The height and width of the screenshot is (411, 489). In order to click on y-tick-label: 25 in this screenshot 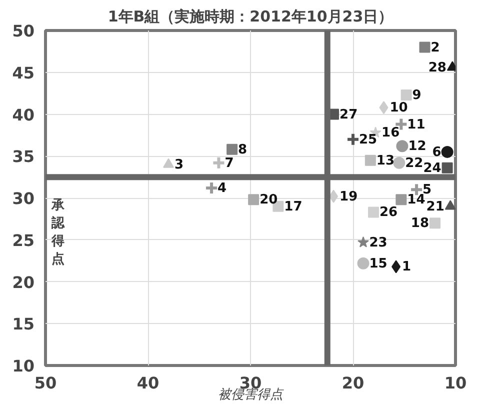, I will do `click(23, 240)`.